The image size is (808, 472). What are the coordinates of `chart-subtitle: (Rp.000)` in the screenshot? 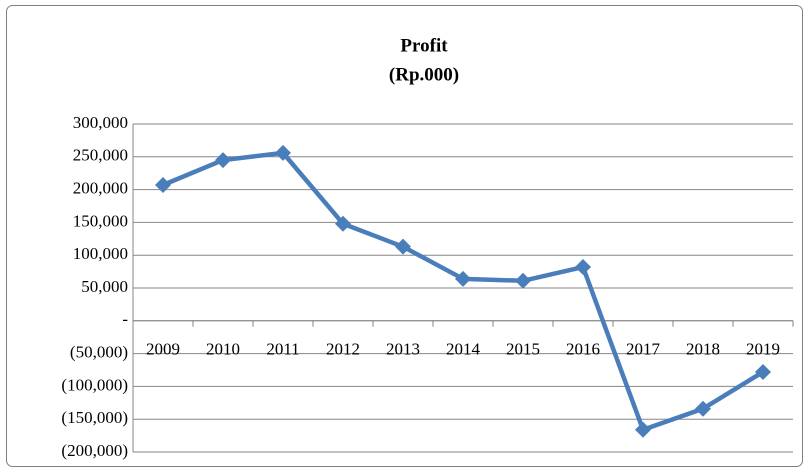 It's located at (424, 74).